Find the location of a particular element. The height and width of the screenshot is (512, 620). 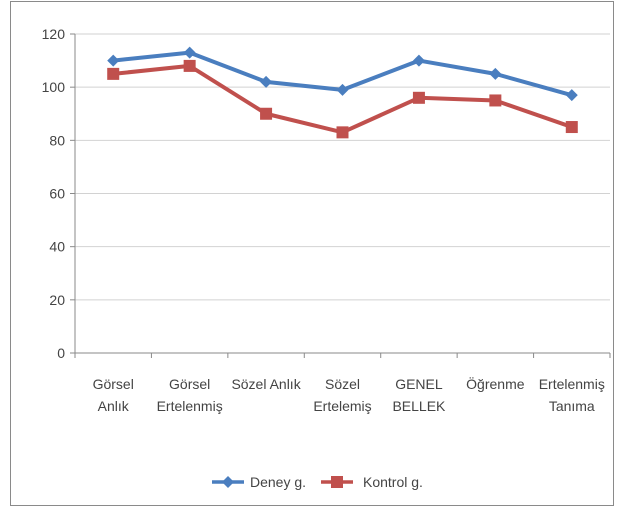

legend-item-2: Kontrol g. is located at coordinates (372, 482).